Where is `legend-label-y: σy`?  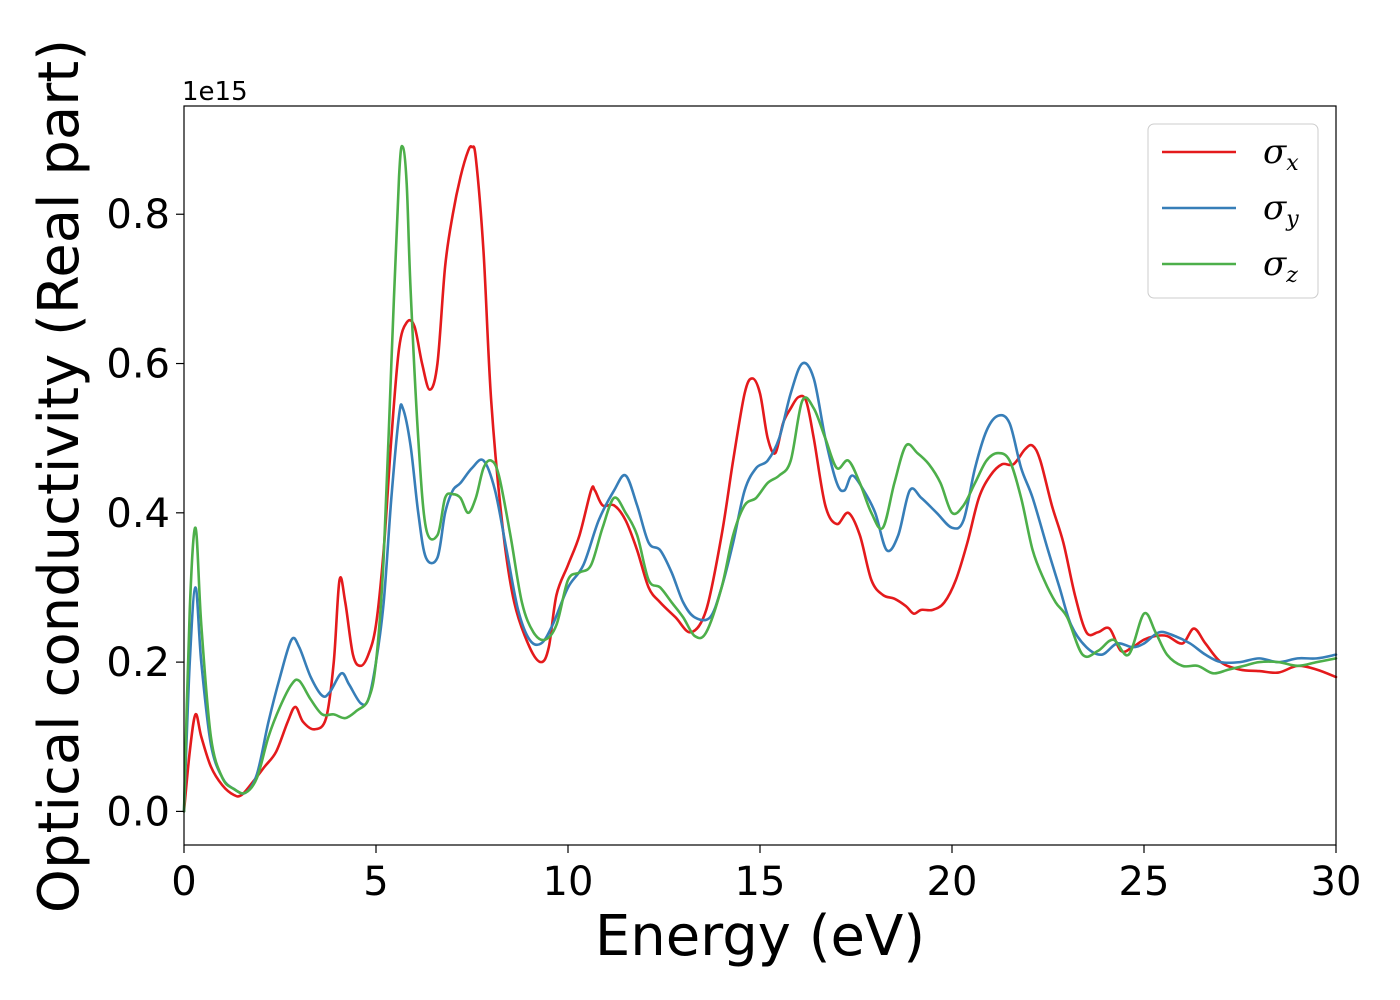 legend-label-y: σy is located at coordinates (1281, 210).